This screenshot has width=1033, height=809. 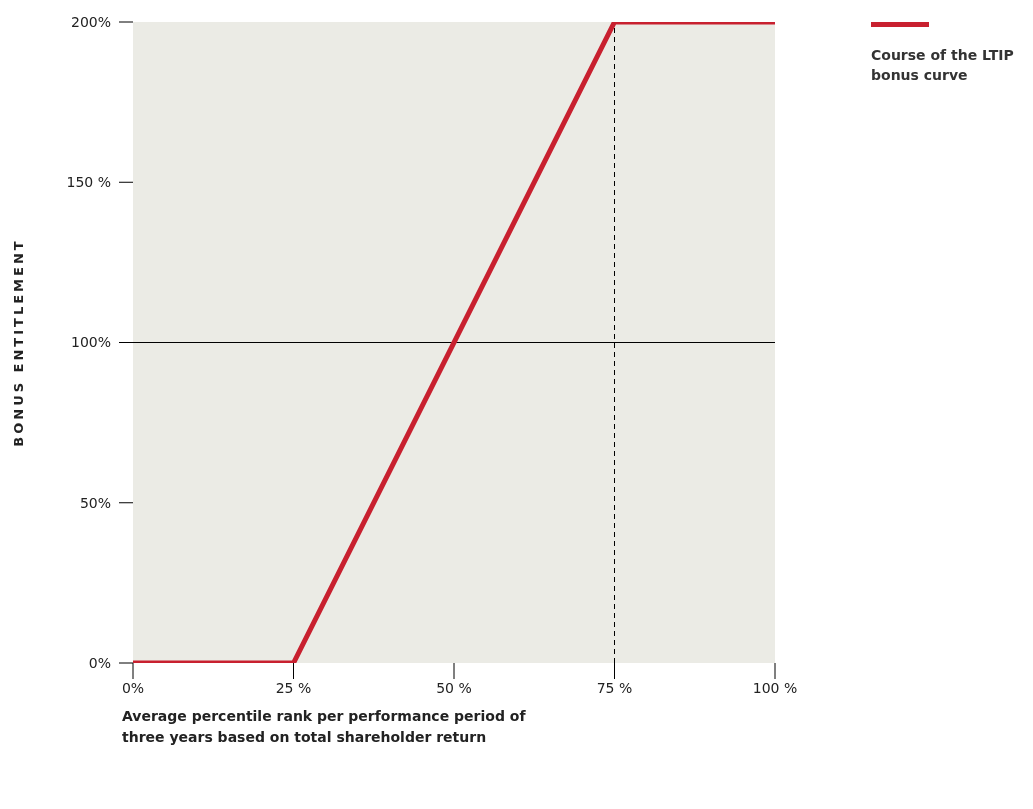 What do you see at coordinates (90, 21) in the screenshot?
I see `y-tick-label: 200%` at bounding box center [90, 21].